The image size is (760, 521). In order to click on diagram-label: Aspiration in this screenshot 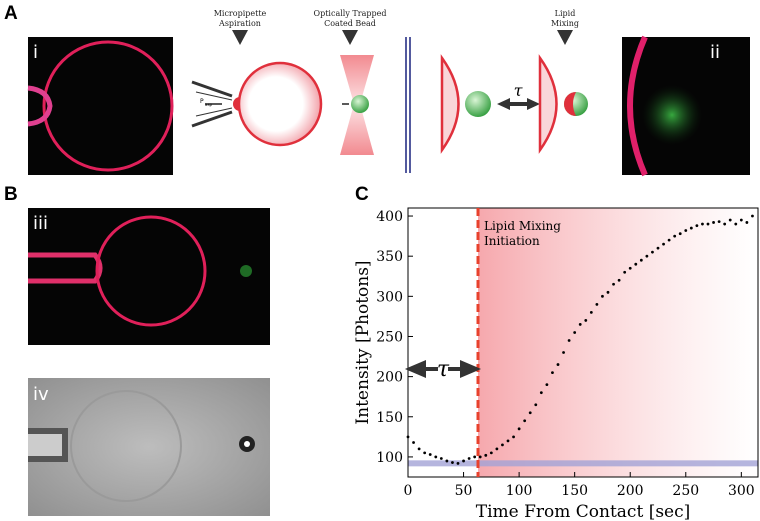, I will do `click(239, 23)`.